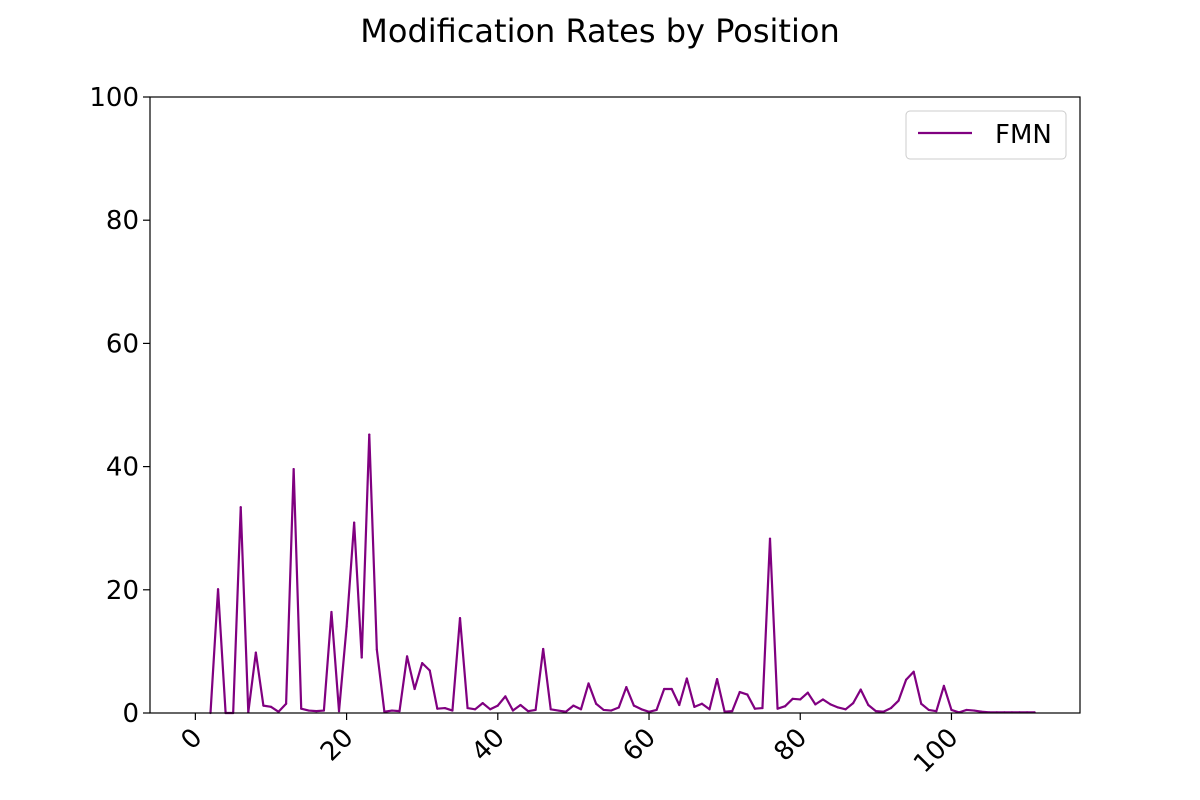 This screenshot has height=800, width=1200. I want to click on x-tick-label: 80, so click(791, 745).